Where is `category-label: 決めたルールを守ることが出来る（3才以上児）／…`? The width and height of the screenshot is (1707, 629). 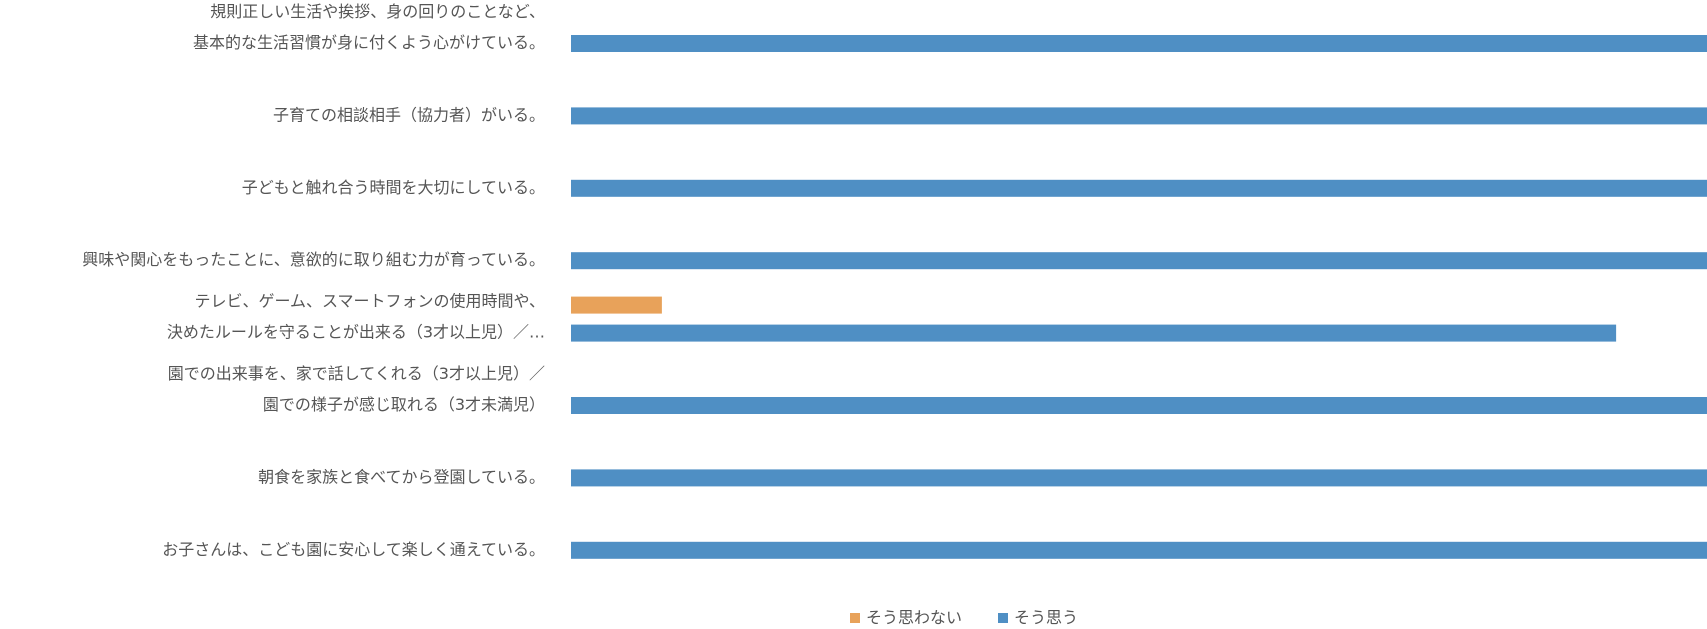 category-label: 決めたルールを守ることが出来る（3才以上児）／… is located at coordinates (356, 332).